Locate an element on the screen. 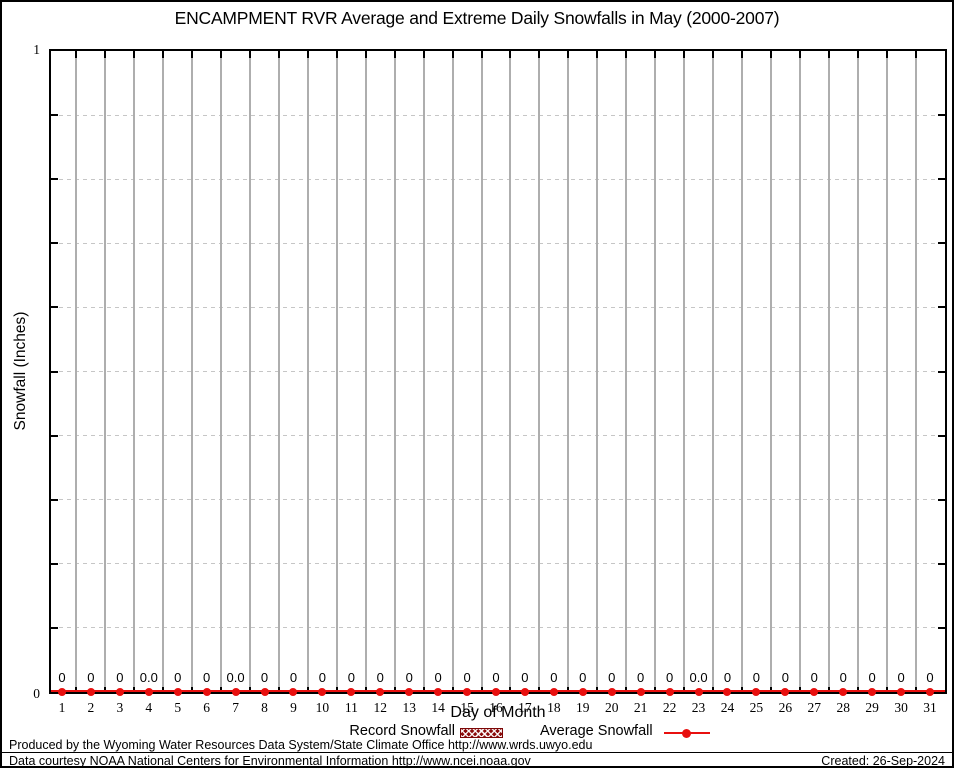 Image resolution: width=954 pixels, height=768 pixels. day-tick-label: 1 is located at coordinates (62, 707).